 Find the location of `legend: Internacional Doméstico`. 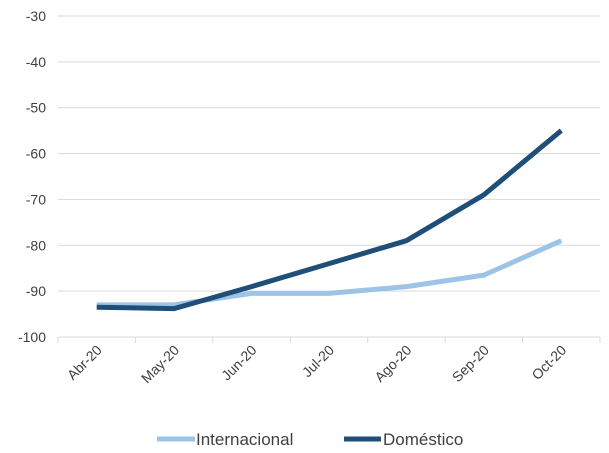

legend: Internacional Doméstico is located at coordinates (310, 439).